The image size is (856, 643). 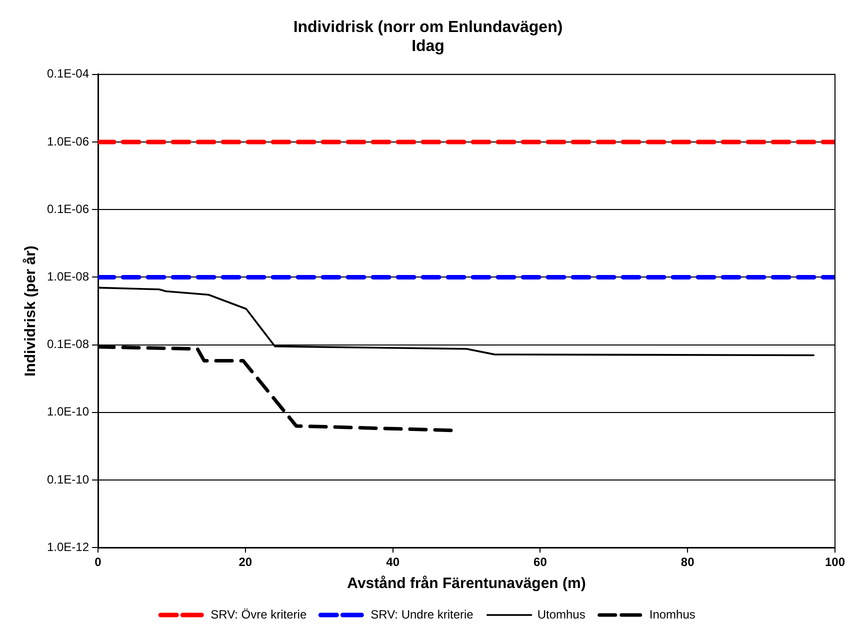 I want to click on chart-title: Individrisk (norr om Enlundavägen), so click(x=428, y=27).